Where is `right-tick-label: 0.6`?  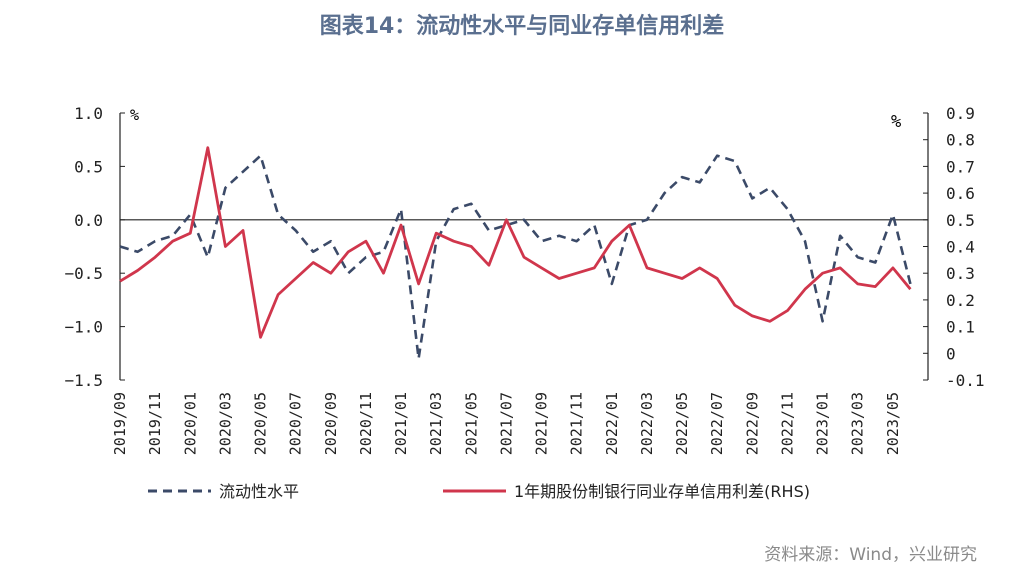 right-tick-label: 0.6 is located at coordinates (960, 193).